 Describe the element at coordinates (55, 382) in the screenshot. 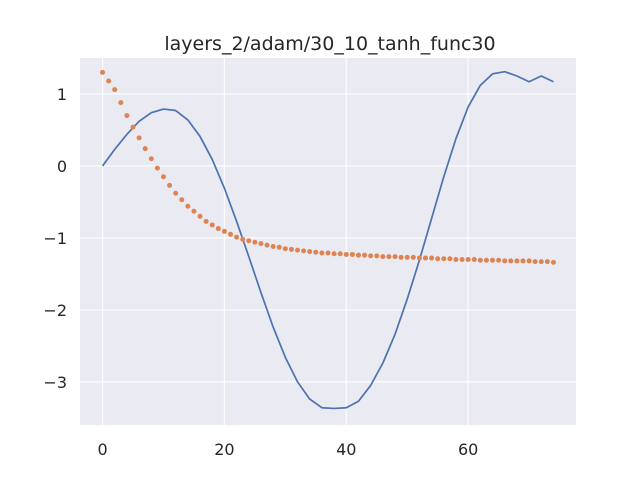

I see `y-tick-label: −3` at that location.